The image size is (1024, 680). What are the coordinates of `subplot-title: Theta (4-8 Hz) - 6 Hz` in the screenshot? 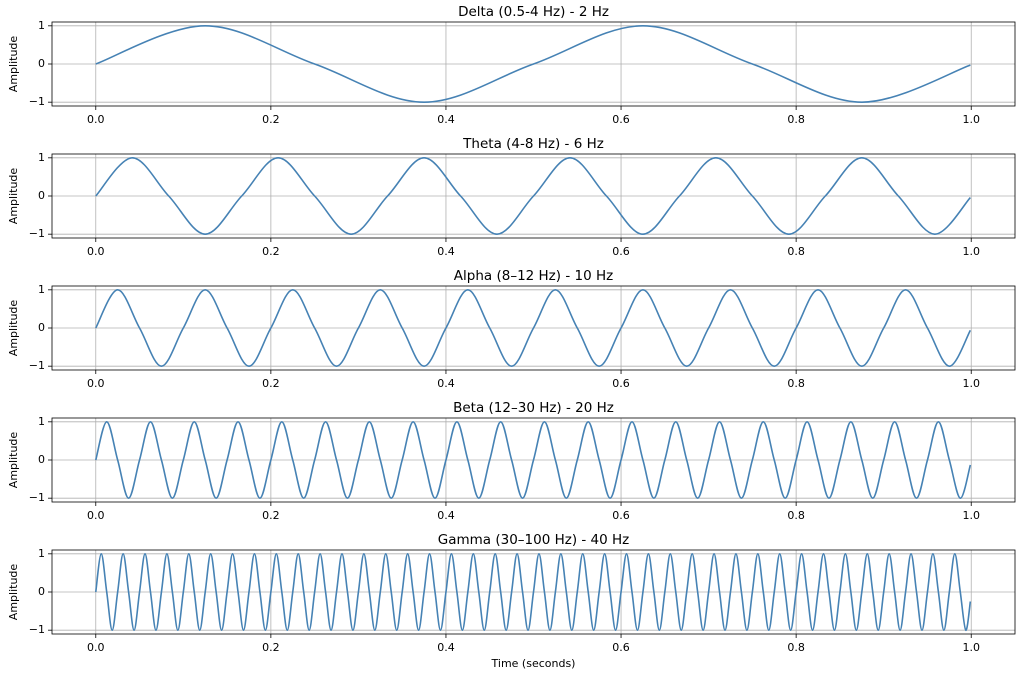 It's located at (533, 144).